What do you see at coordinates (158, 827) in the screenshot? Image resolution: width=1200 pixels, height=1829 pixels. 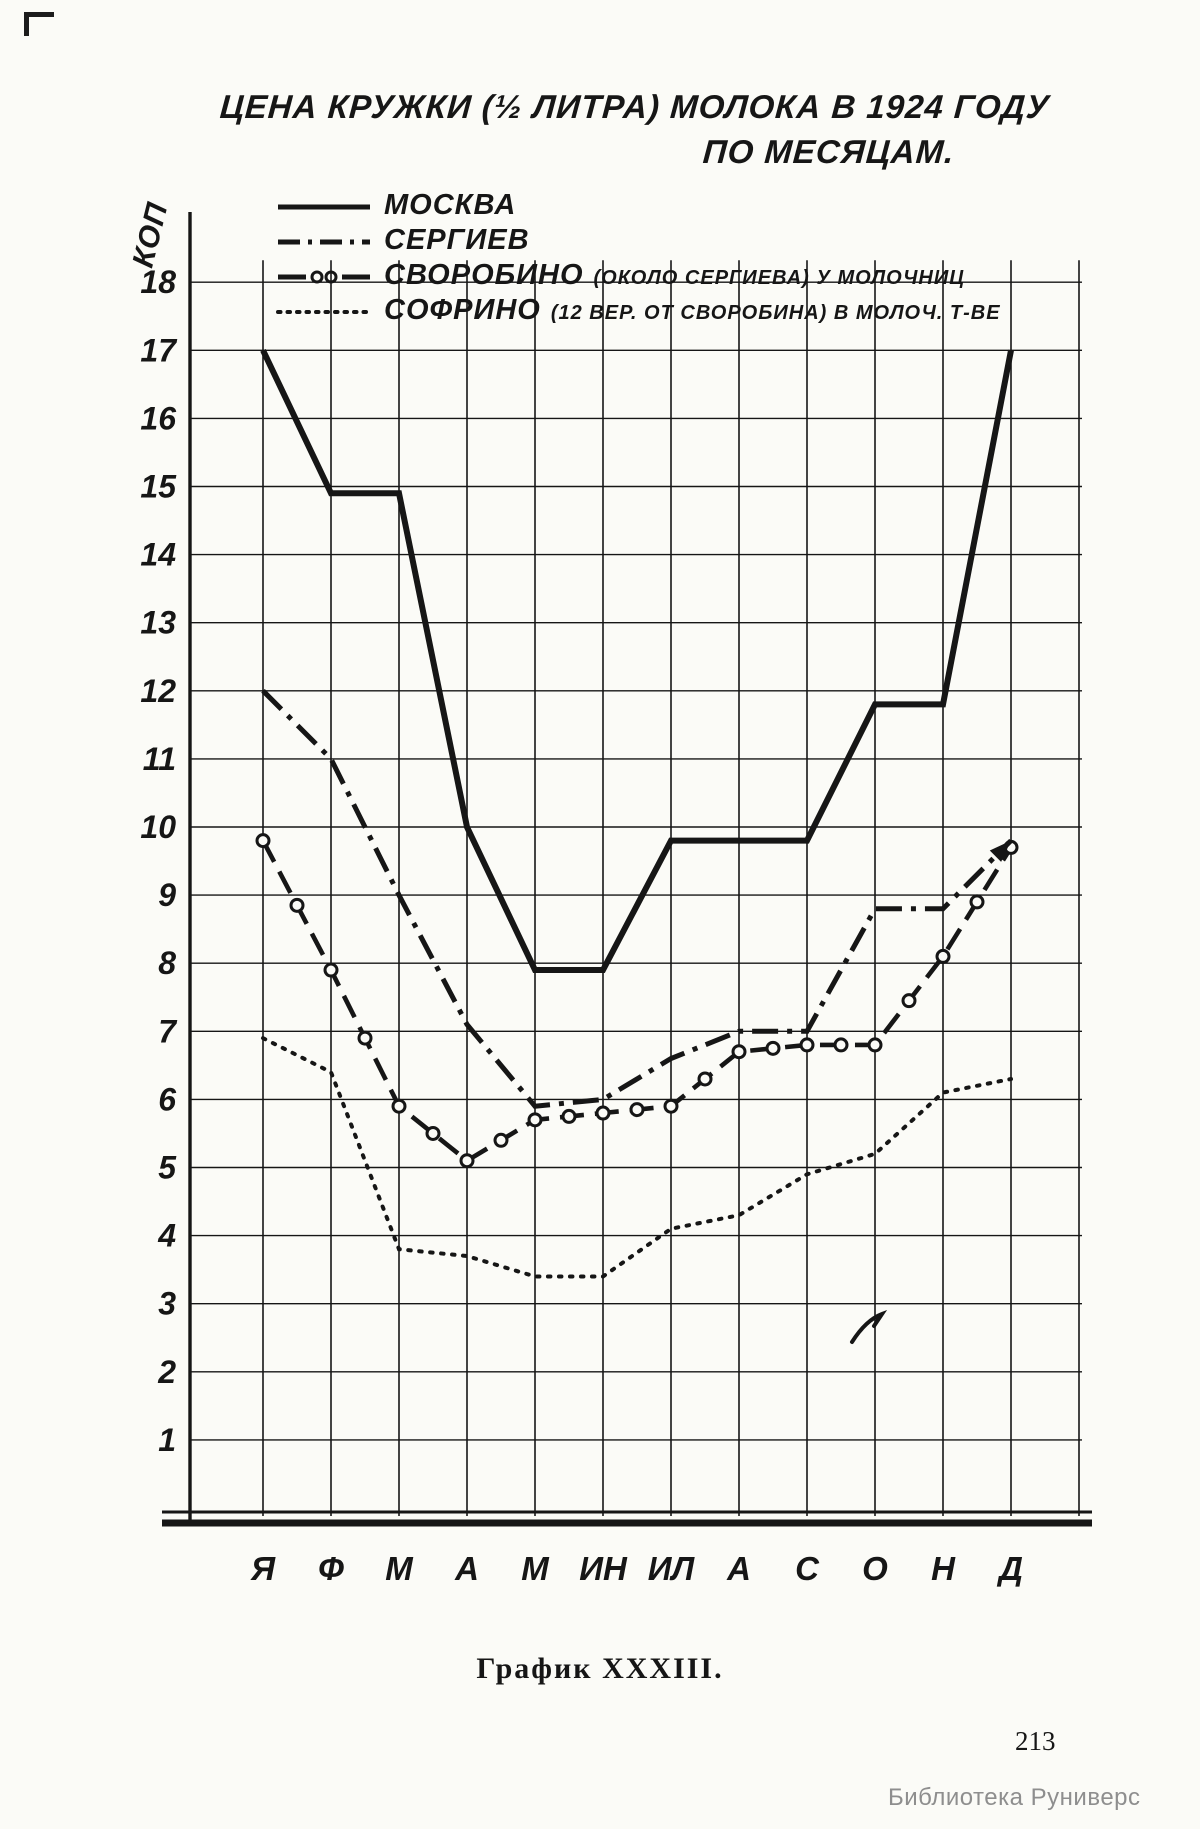 I see `y-tick-label: 10` at bounding box center [158, 827].